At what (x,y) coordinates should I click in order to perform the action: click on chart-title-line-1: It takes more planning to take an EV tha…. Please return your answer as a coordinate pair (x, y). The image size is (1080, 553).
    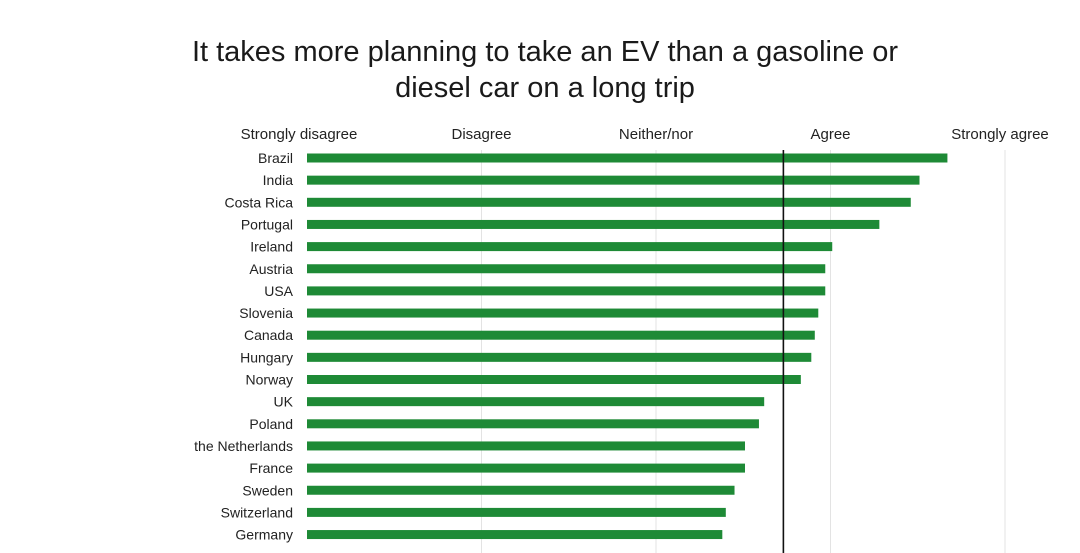
    Looking at the image, I should click on (545, 52).